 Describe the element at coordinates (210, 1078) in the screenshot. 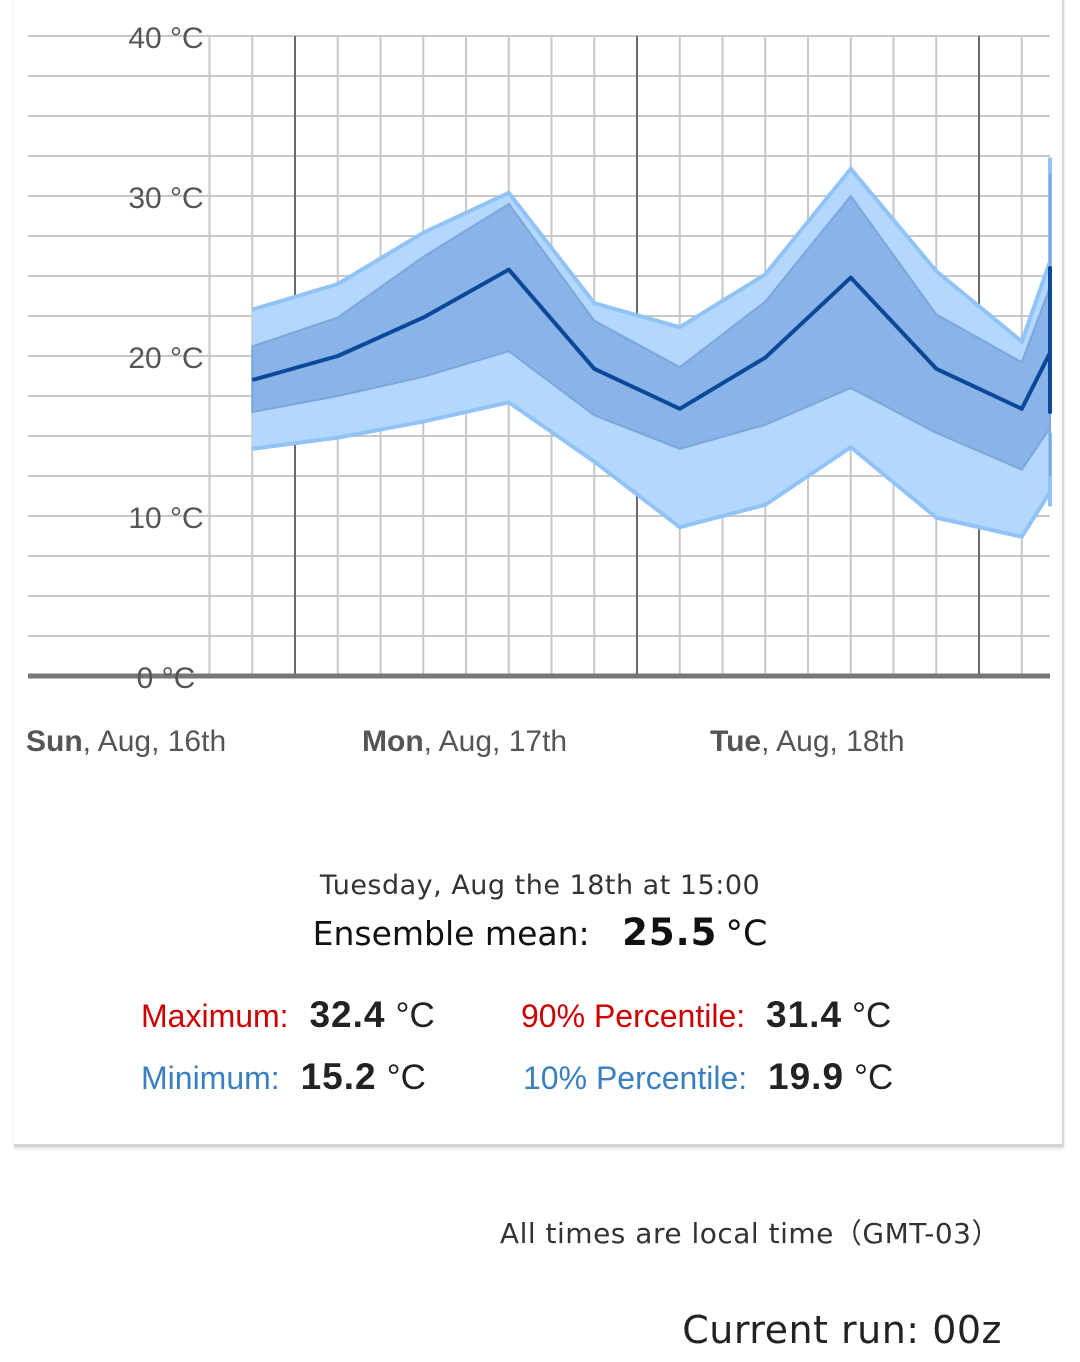

I see `minimum-label: Minimum:` at that location.